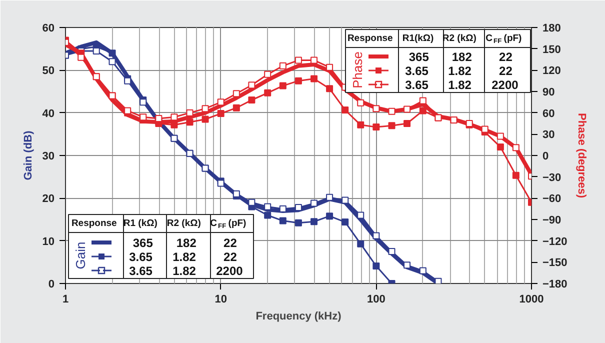 This screenshot has width=605, height=343. What do you see at coordinates (551, 28) in the screenshot?
I see `y2-tick-label: 180` at bounding box center [551, 28].